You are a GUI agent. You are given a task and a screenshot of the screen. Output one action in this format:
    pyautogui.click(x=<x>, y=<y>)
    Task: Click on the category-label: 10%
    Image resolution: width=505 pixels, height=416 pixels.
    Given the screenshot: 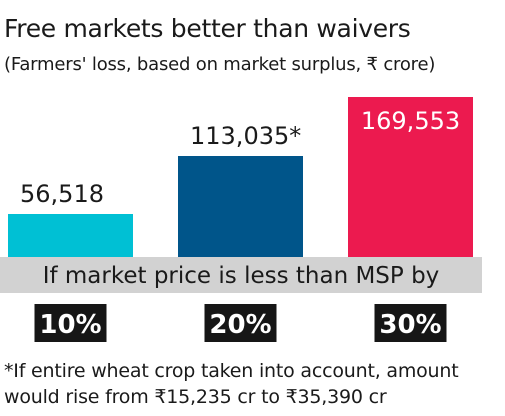 What is the action you would take?
    pyautogui.click(x=70, y=325)
    